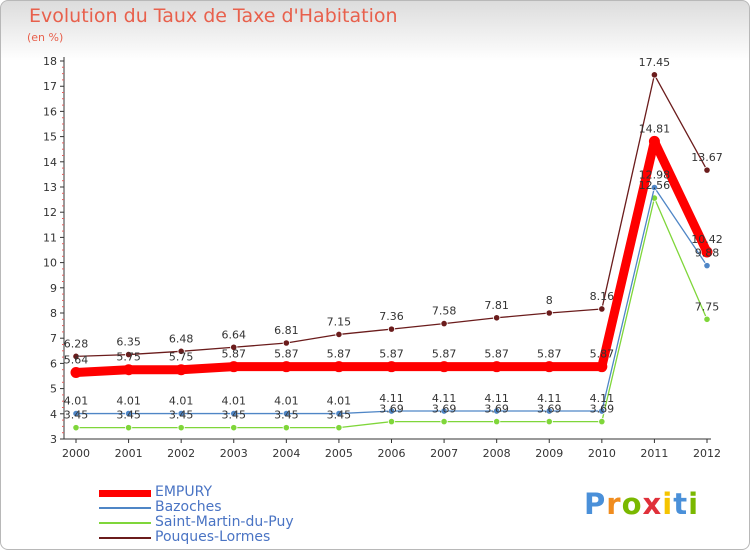 Image resolution: width=750 pixels, height=550 pixels. What do you see at coordinates (50, 237) in the screenshot?
I see `y-tick-label: 11` at bounding box center [50, 237].